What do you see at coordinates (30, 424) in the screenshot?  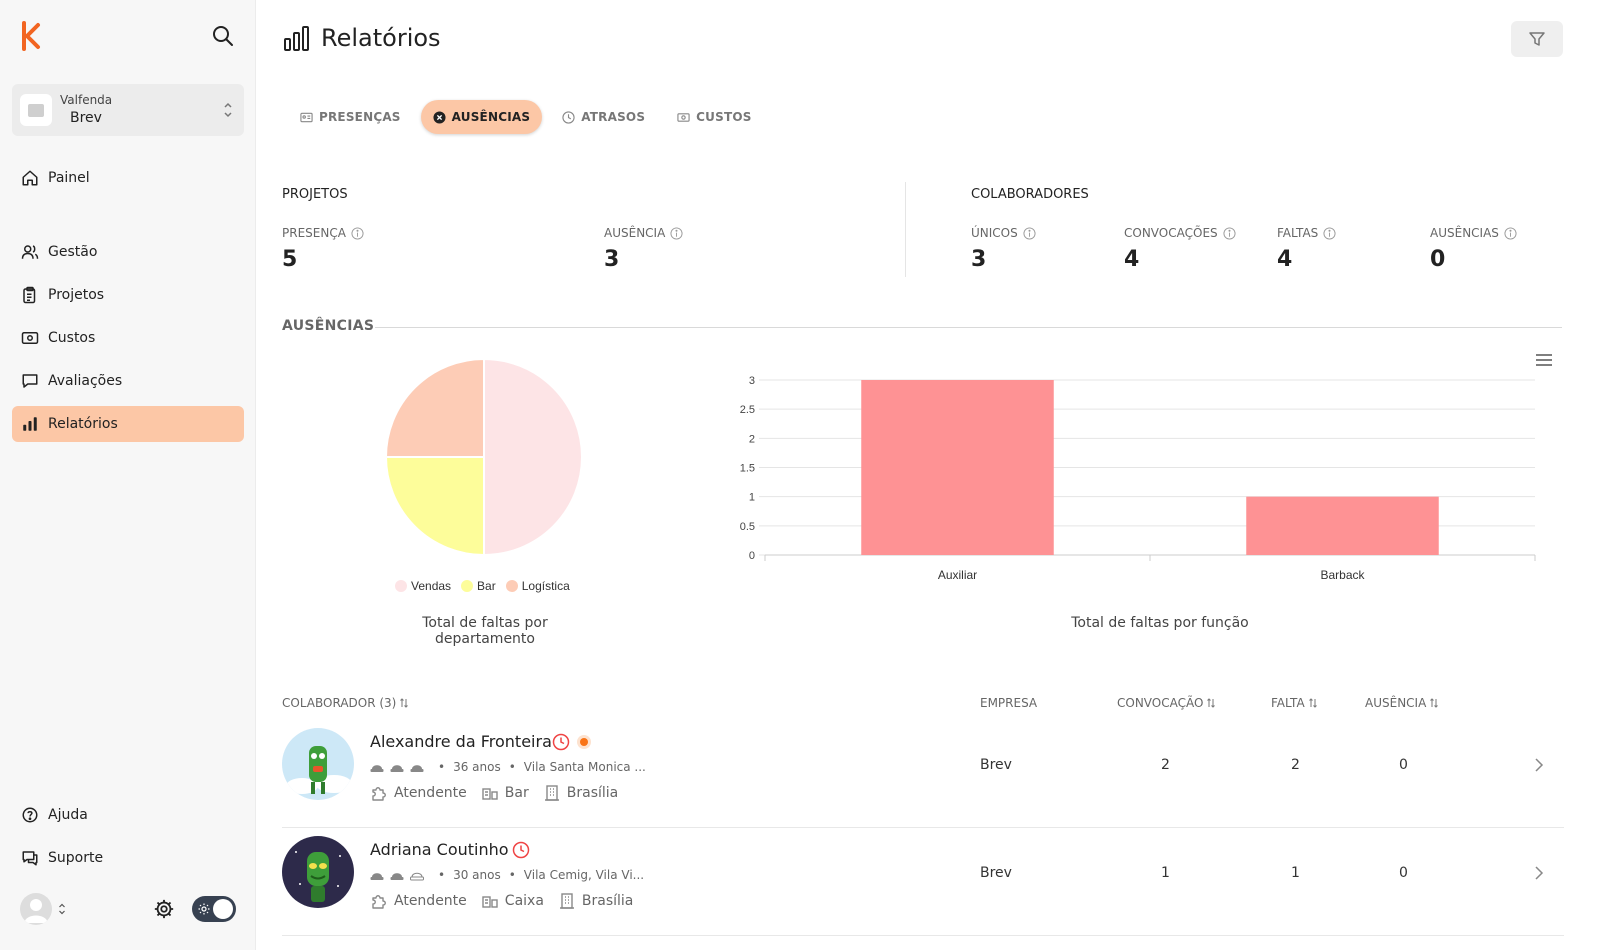 I see `bar-chart-icon` at bounding box center [30, 424].